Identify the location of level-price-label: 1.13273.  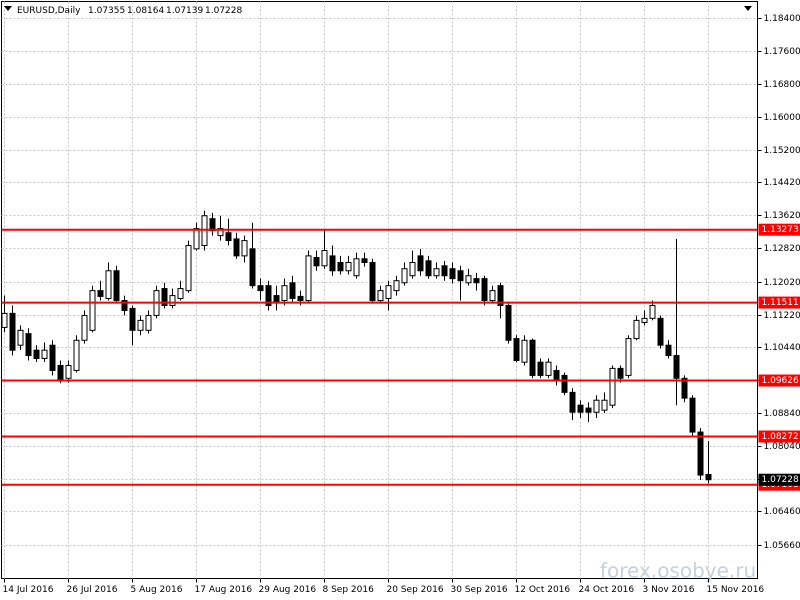
(780, 230).